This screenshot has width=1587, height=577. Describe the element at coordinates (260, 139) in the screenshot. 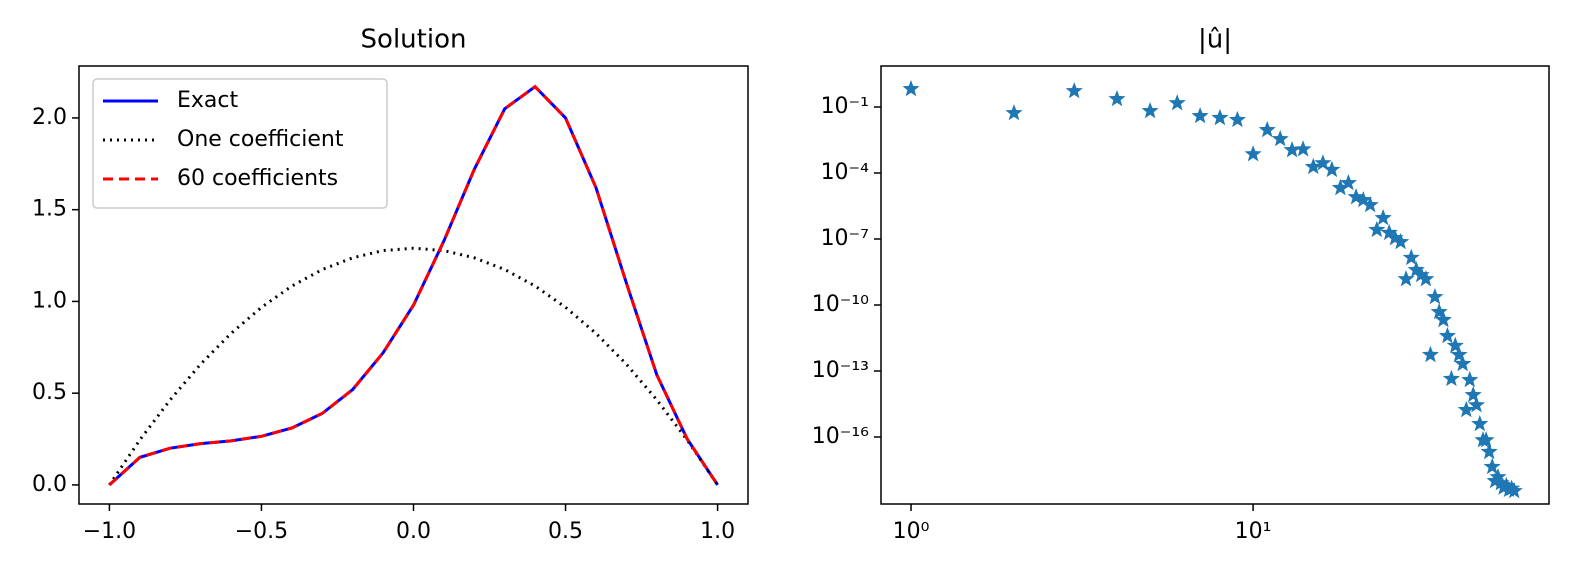

I see `legend-label: One coefficient` at that location.